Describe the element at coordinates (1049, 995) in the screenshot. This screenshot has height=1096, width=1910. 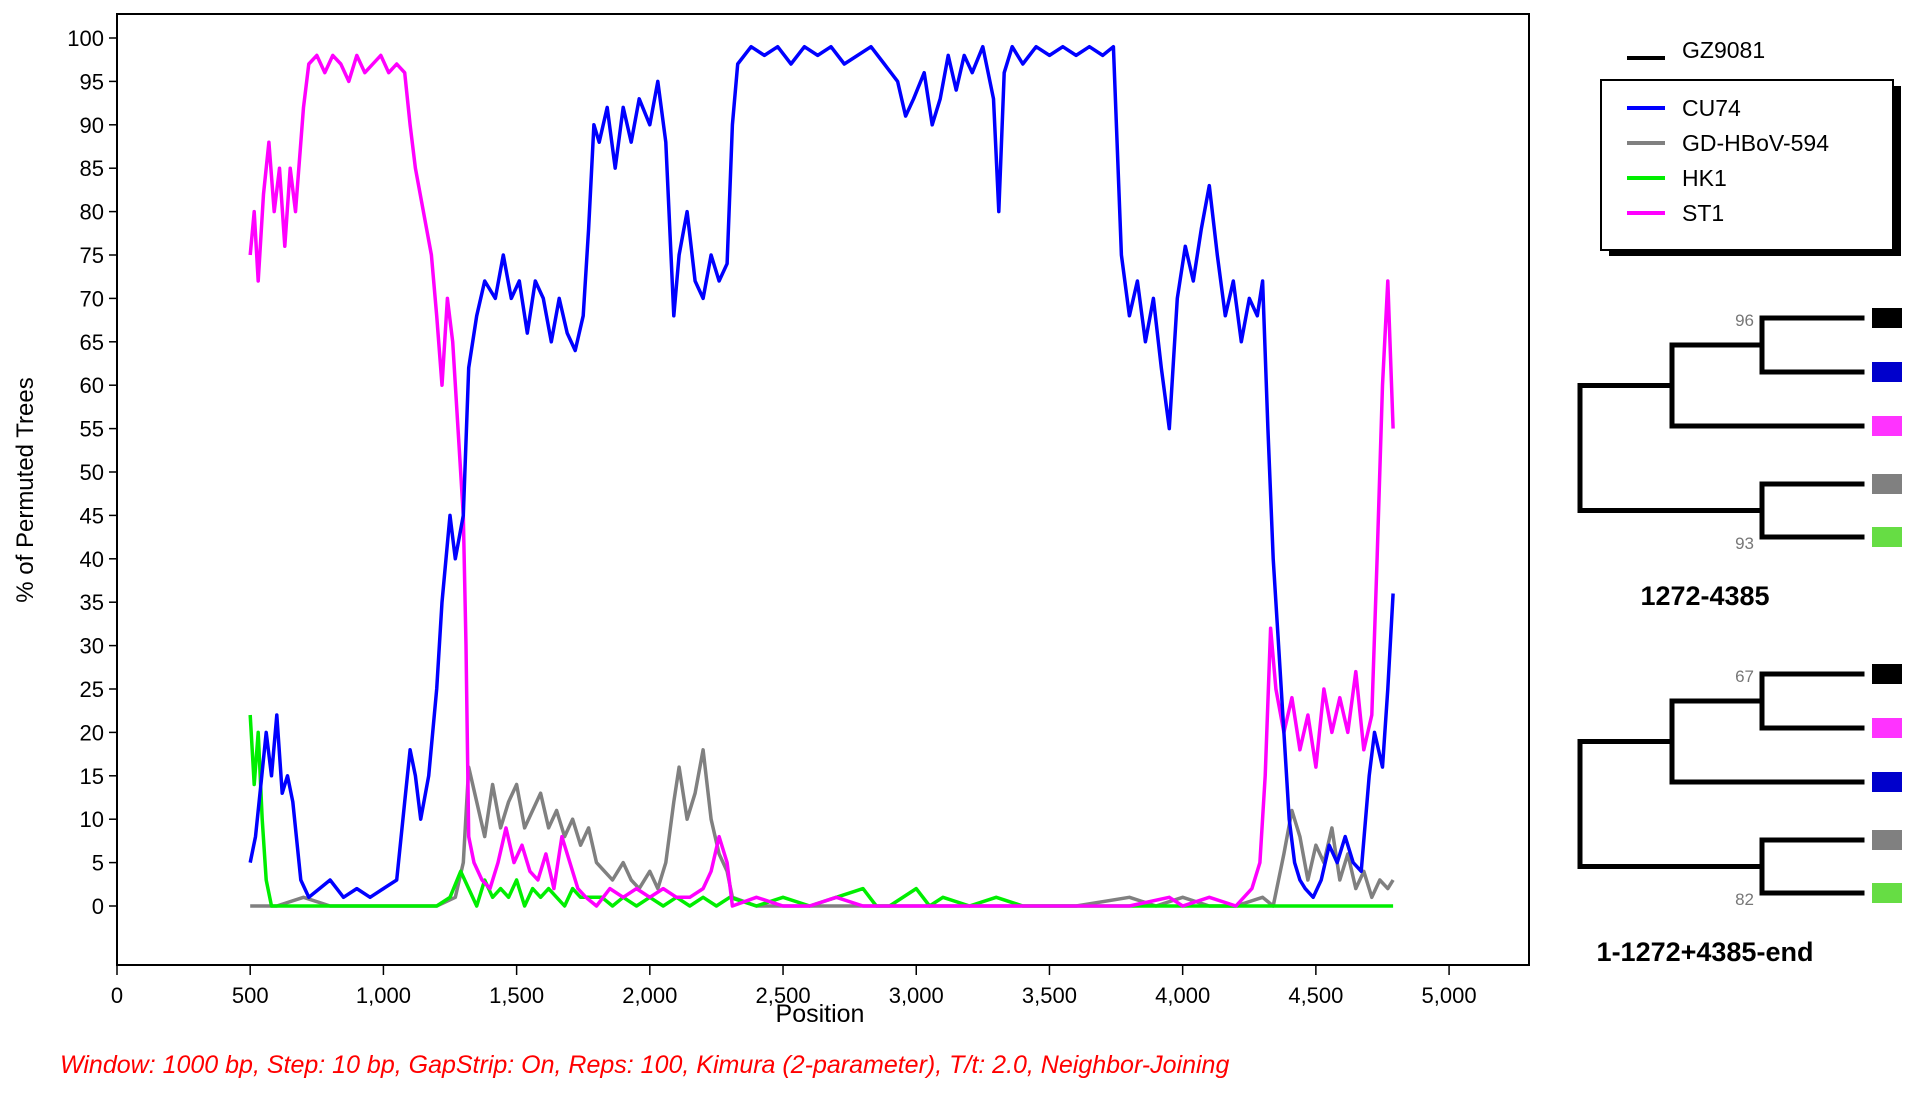
I see `x-tick-label: 3,500` at that location.